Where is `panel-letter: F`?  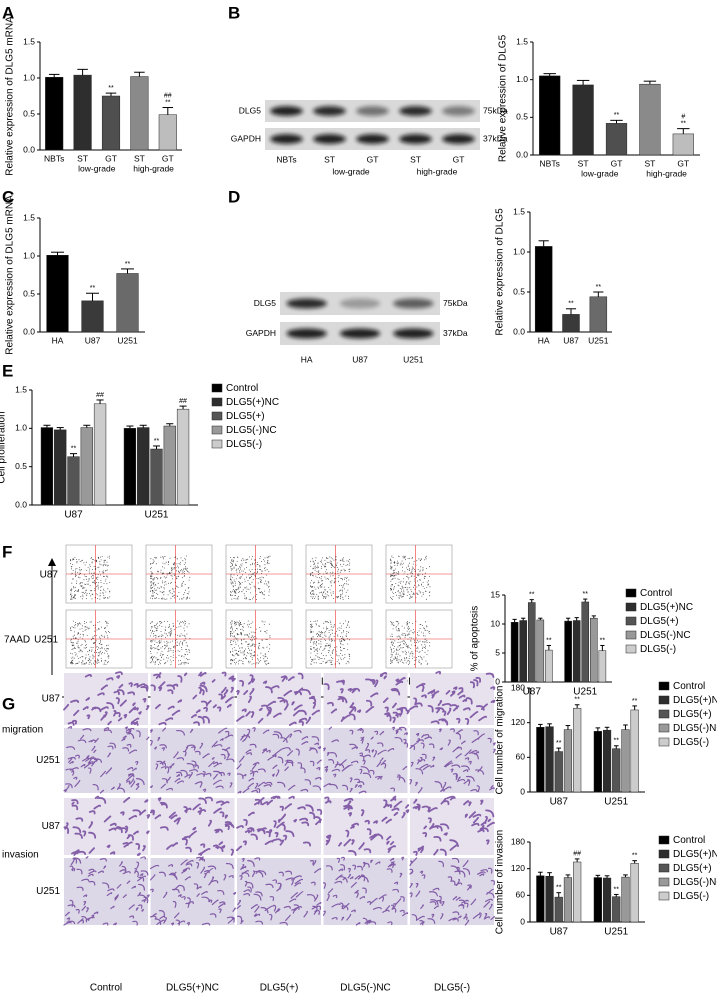
panel-letter: F is located at coordinates (7, 551).